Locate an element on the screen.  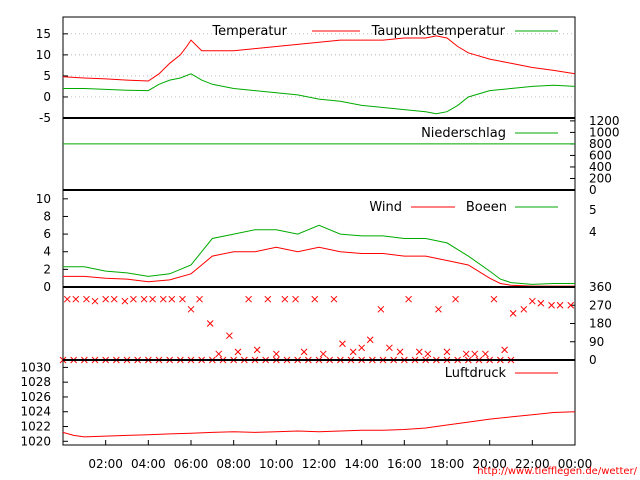
y-tick-label: 800 is located at coordinates (600, 144).